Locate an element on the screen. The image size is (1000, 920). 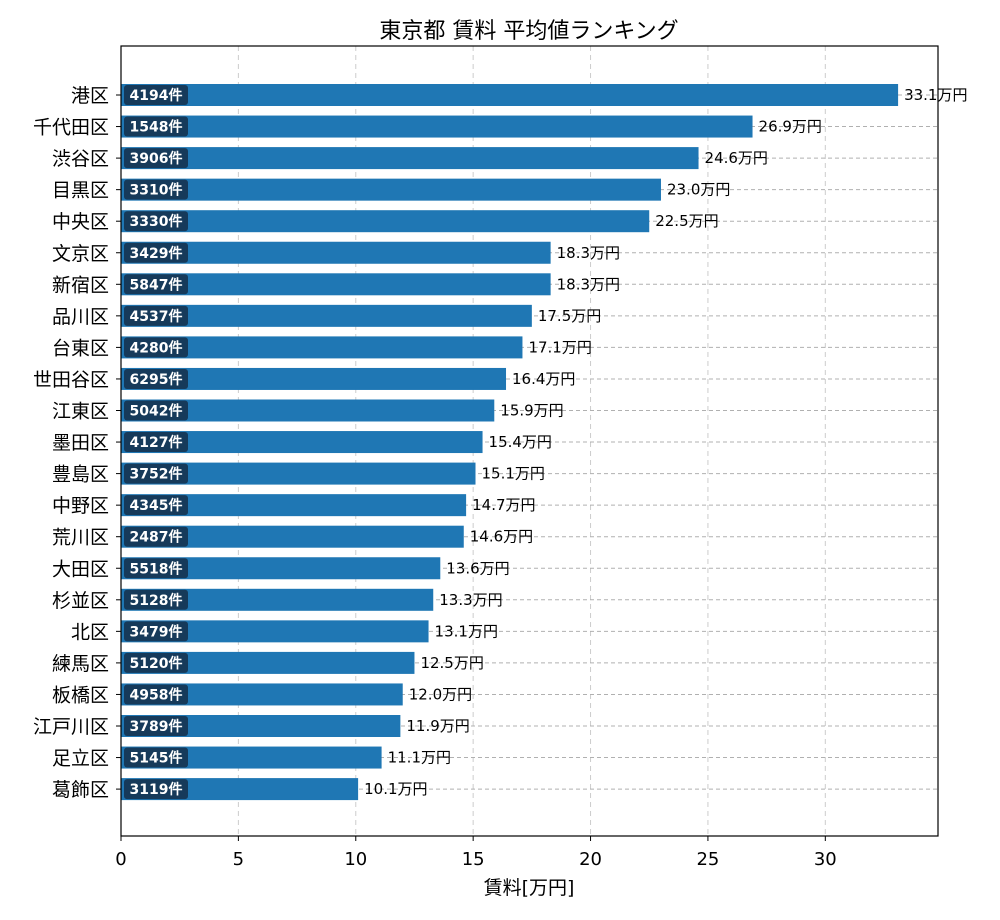
value-label: 14.7万円 is located at coordinates (503, 505).